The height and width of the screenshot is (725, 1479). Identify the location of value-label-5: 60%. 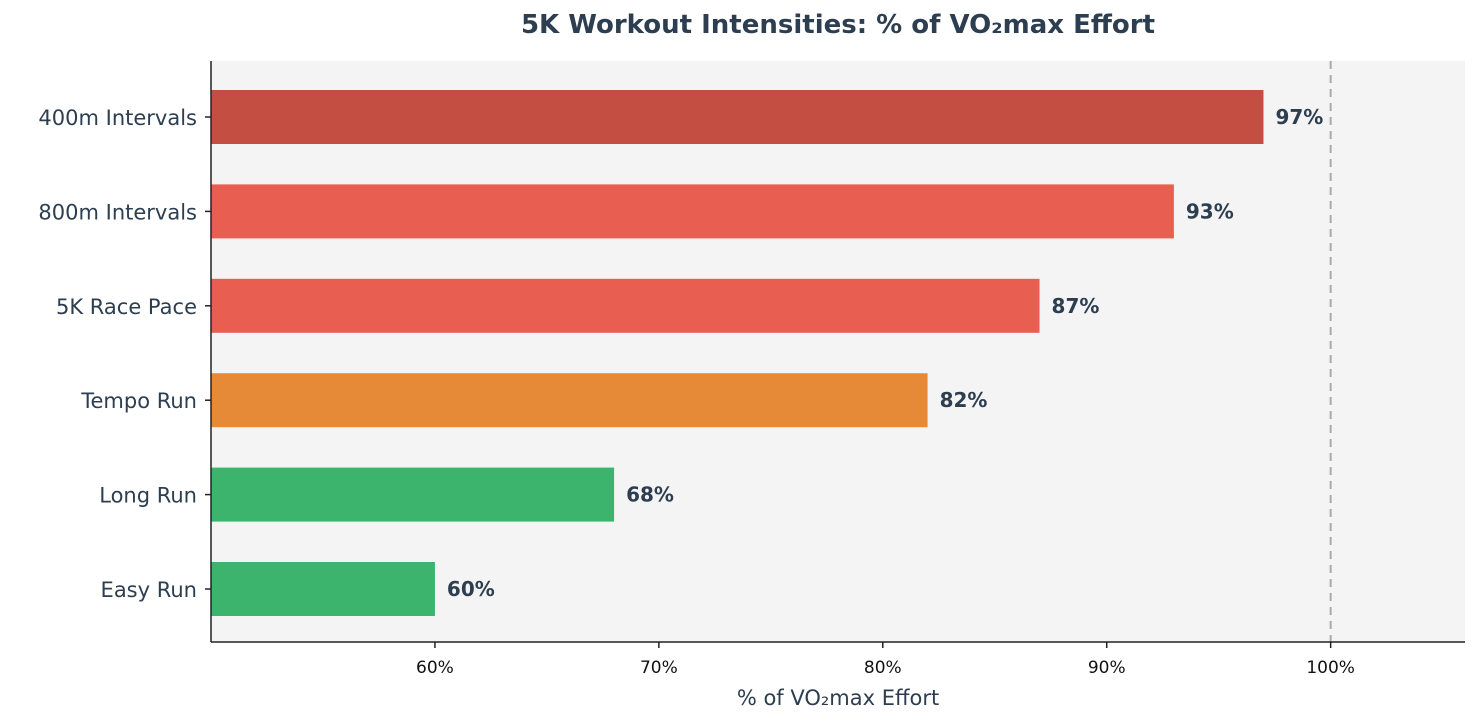
(471, 589).